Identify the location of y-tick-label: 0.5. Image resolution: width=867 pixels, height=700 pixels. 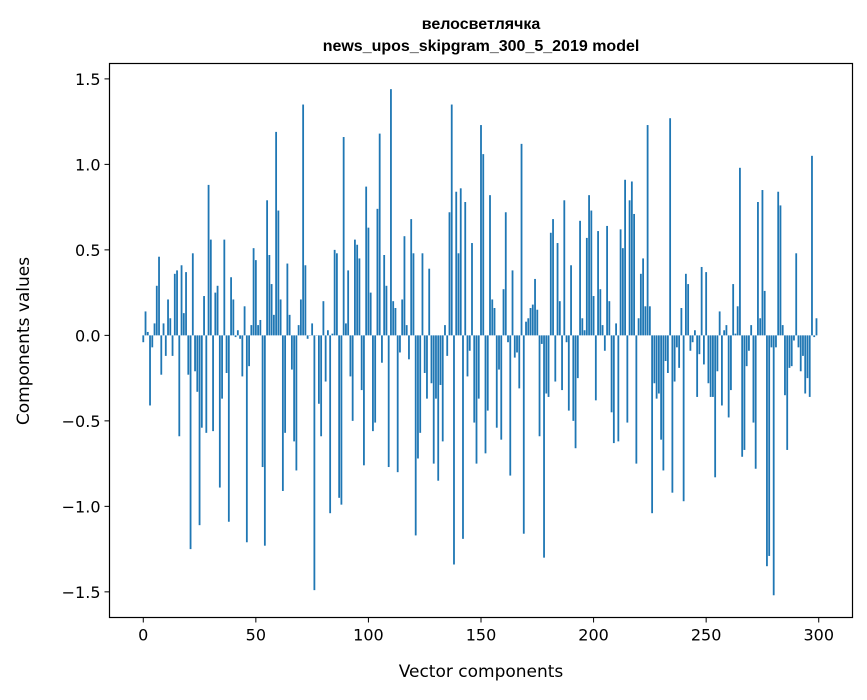
(87, 250).